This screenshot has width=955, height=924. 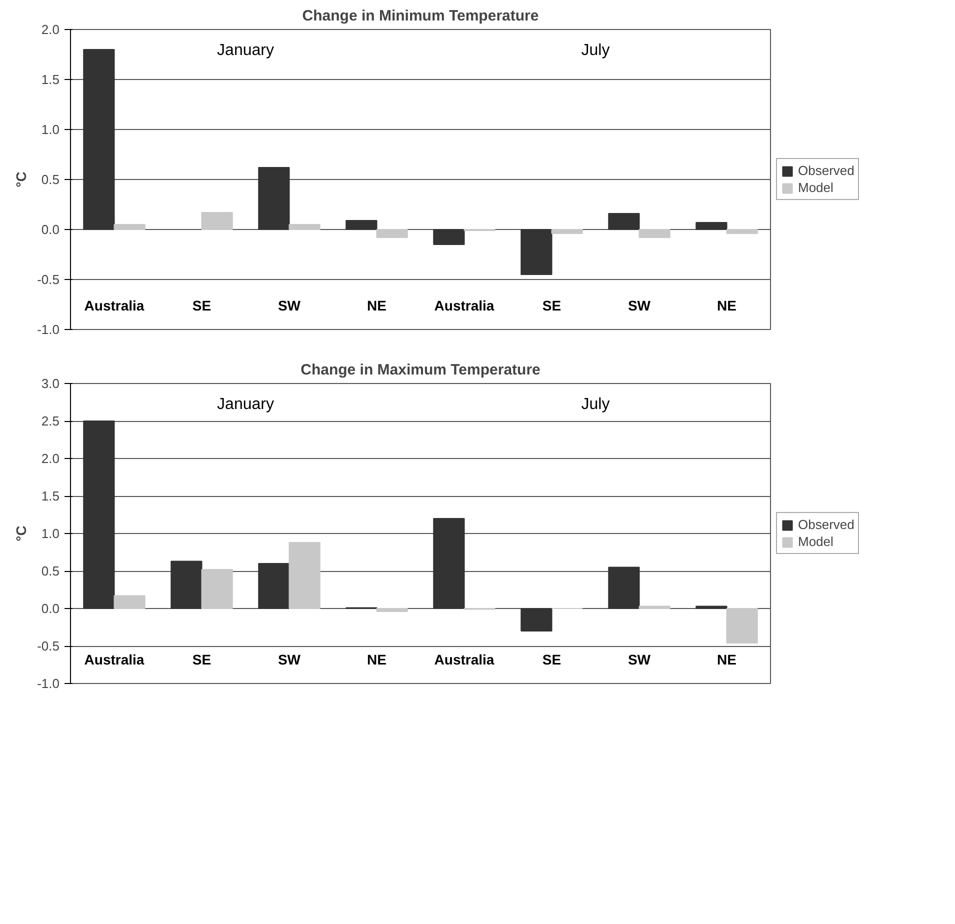 What do you see at coordinates (50, 421) in the screenshot?
I see `y-tick-label: 2.5` at bounding box center [50, 421].